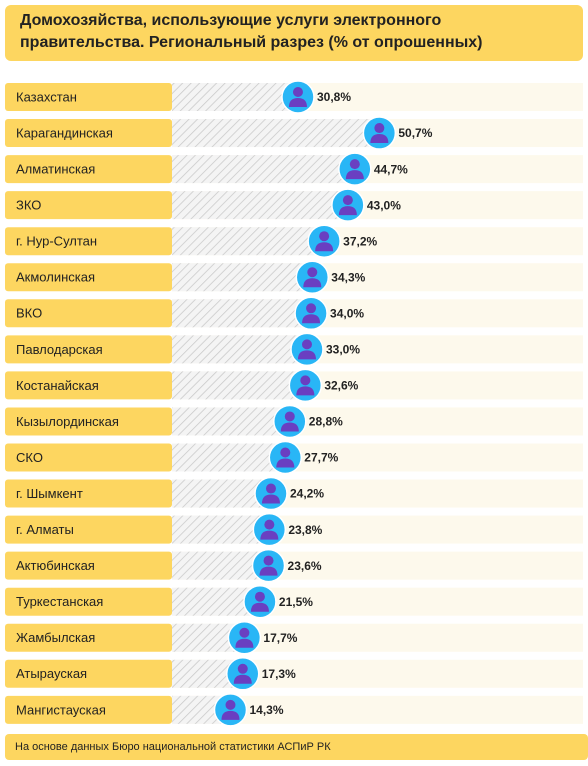  I want to click on value-label: 24,2%, so click(307, 494).